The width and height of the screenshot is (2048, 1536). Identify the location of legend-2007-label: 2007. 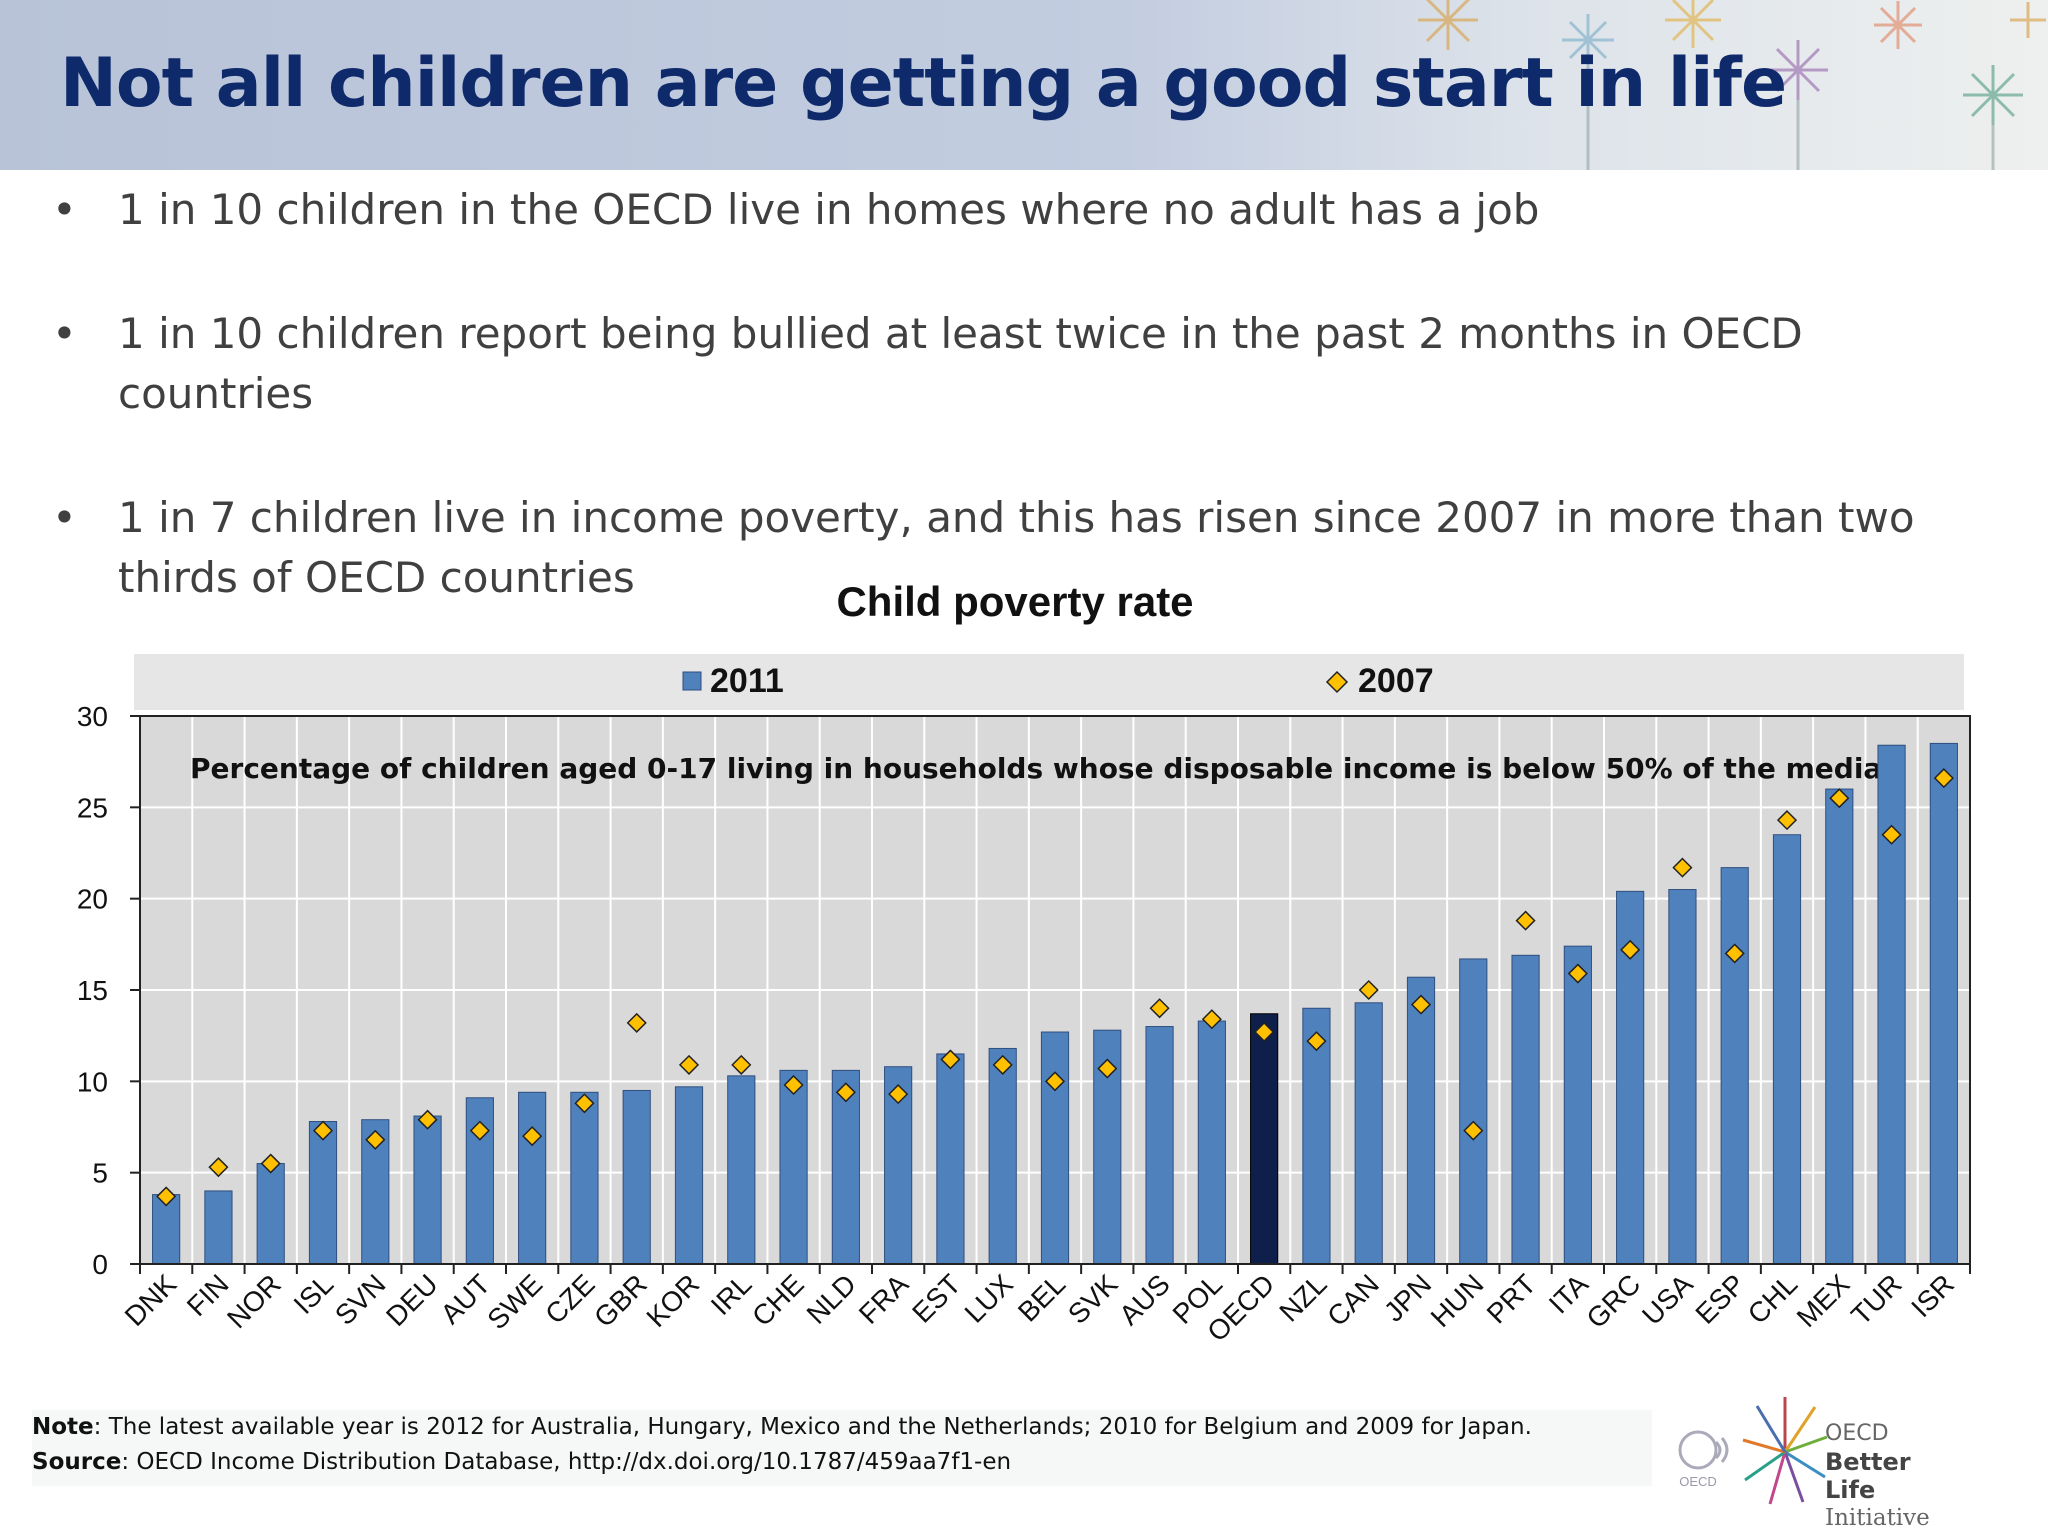
(1396, 681).